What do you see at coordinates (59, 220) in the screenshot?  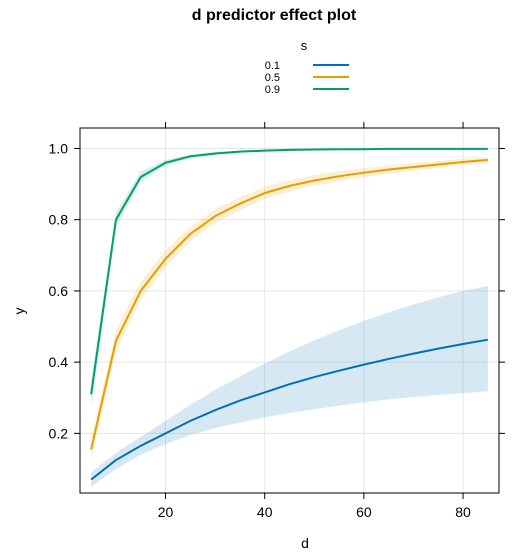 I see `y-tick-label: 0.8` at bounding box center [59, 220].